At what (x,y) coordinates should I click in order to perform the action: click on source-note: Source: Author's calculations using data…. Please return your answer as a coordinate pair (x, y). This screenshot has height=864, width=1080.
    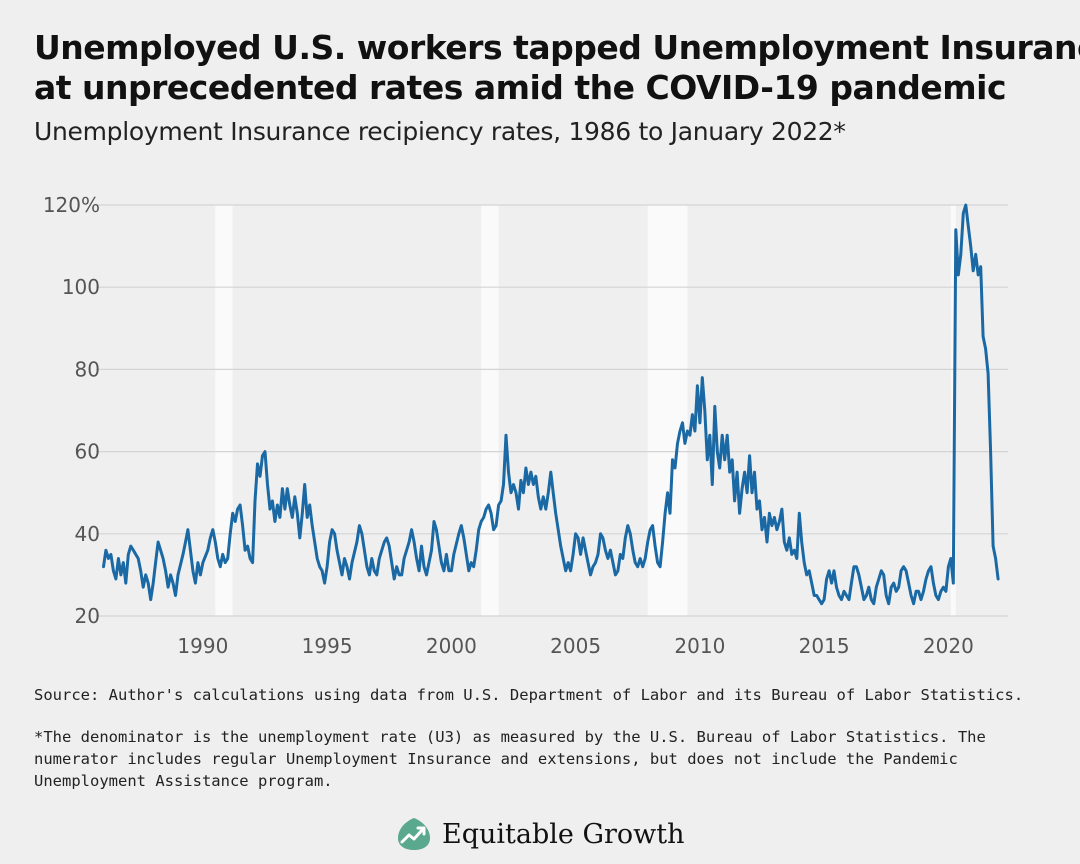
    Looking at the image, I should click on (529, 695).